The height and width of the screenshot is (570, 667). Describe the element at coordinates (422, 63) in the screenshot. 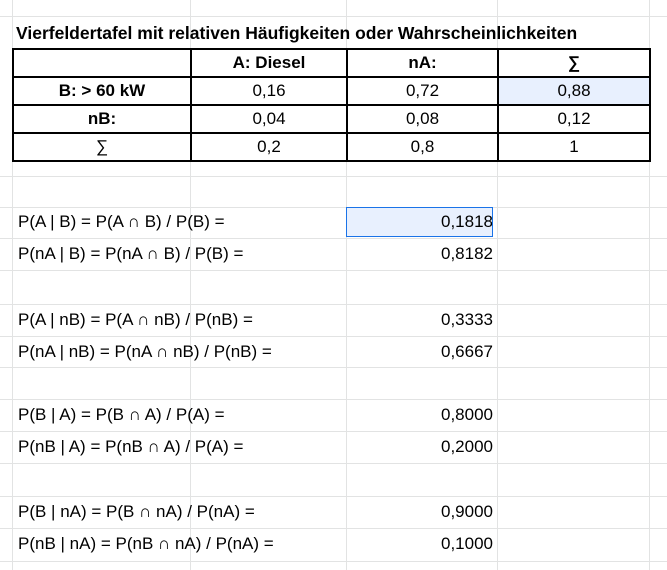

I see `column-header-not-a: nA:` at that location.